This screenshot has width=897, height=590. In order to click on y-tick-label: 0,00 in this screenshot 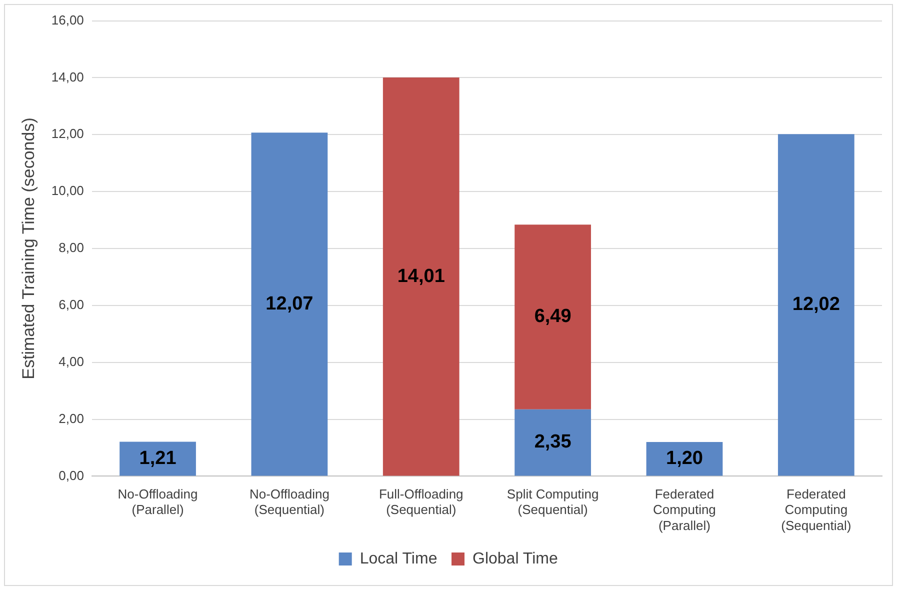, I will do `click(71, 475)`.